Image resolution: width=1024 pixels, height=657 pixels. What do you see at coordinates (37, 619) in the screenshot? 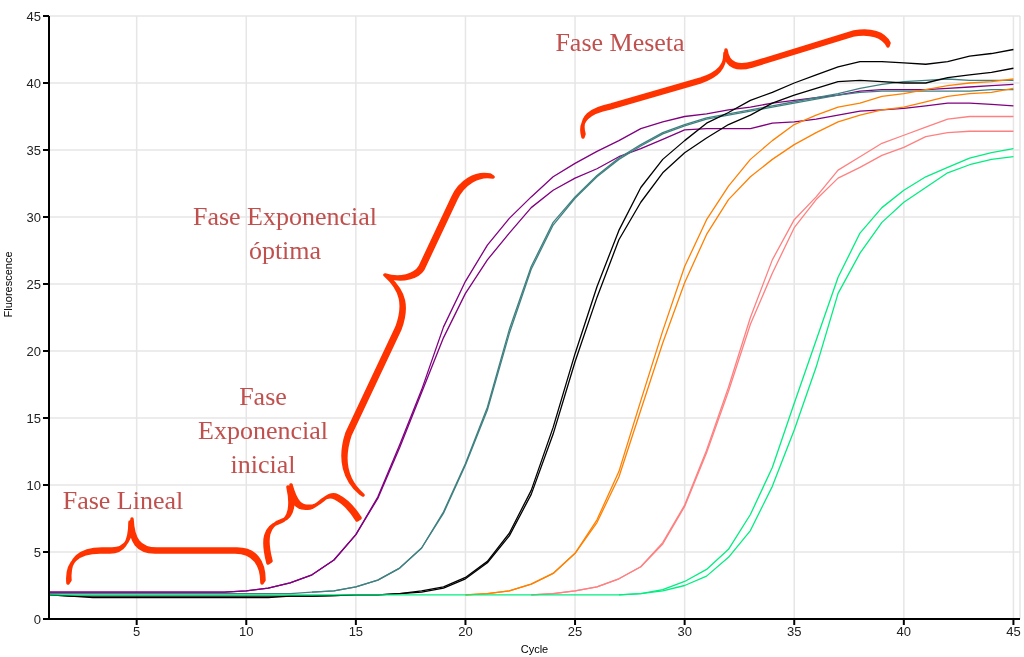
I see `y-tick-label: 0` at bounding box center [37, 619].